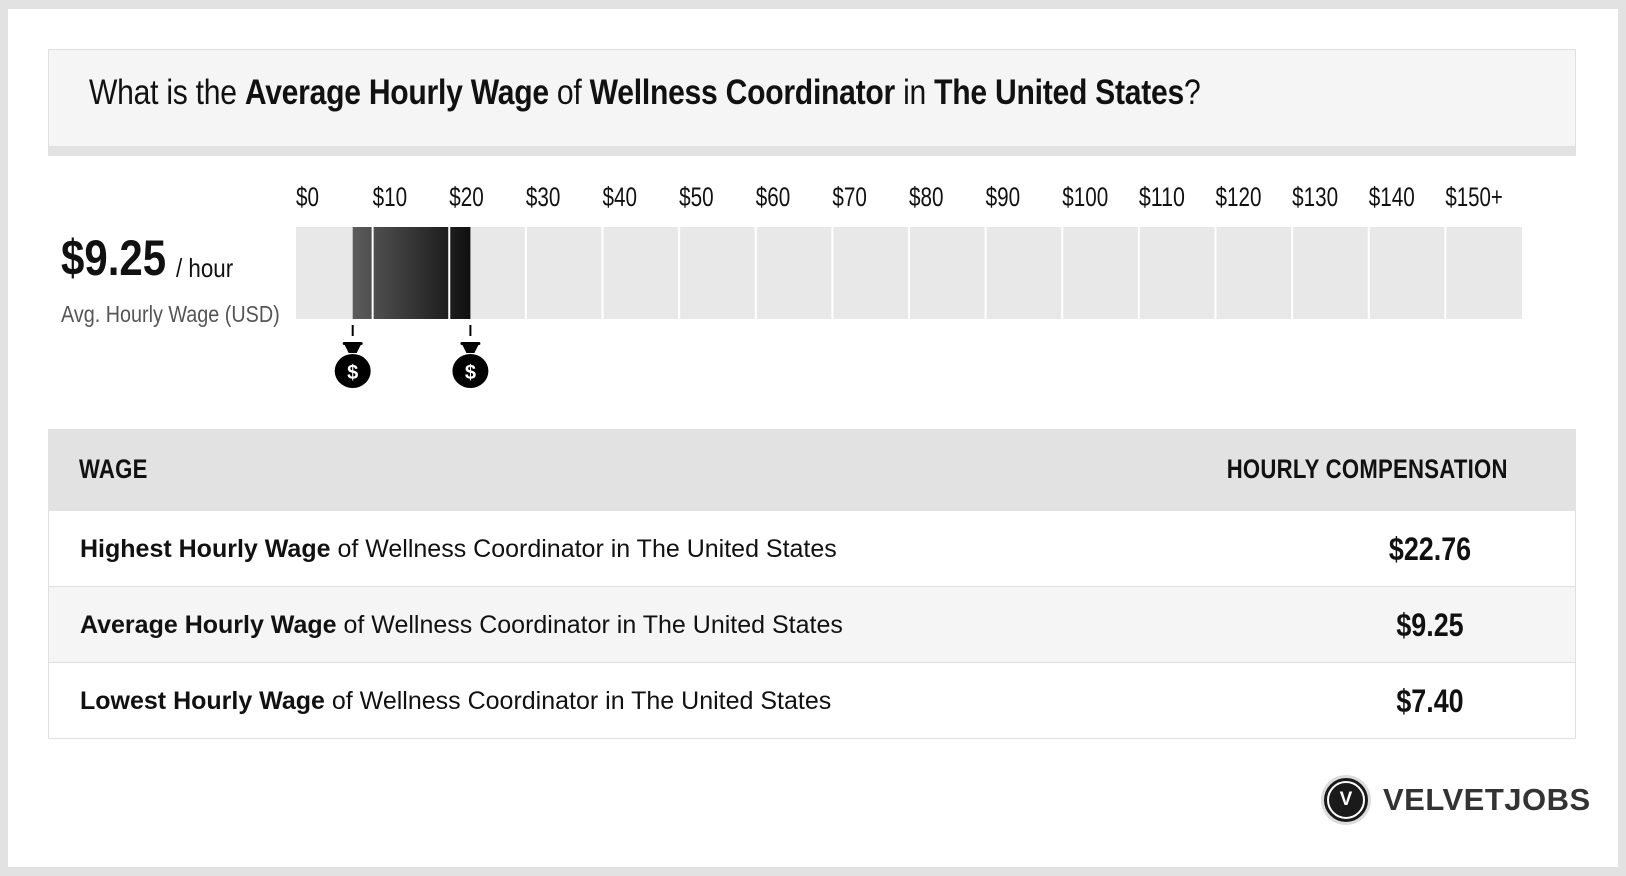 The height and width of the screenshot is (876, 1626). I want to click on x-tick-label: $40, so click(620, 197).